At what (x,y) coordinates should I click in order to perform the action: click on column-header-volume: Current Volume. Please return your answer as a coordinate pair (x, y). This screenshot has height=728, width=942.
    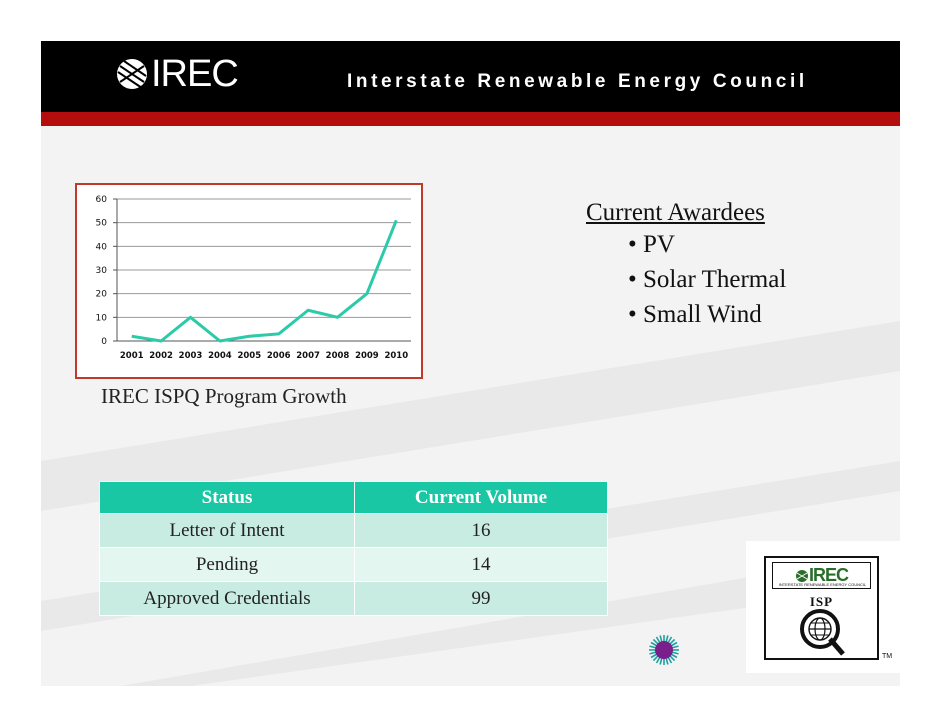
    Looking at the image, I should click on (481, 497).